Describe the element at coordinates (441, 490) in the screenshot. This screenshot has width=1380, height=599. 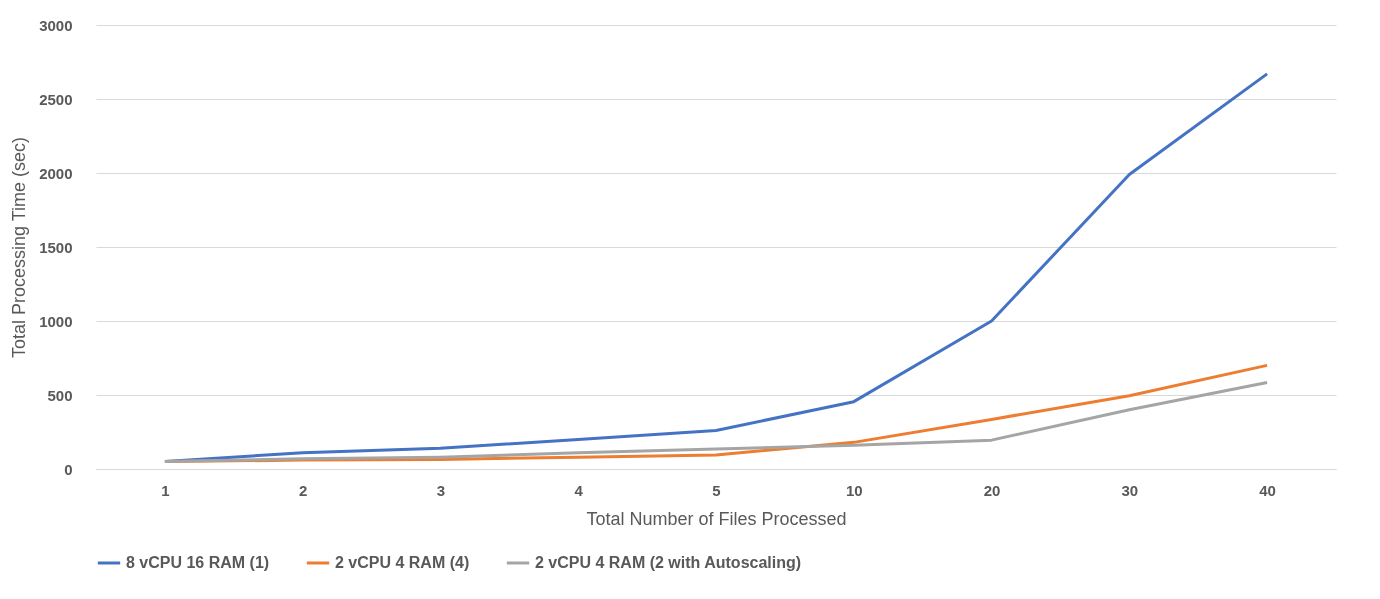
I see `x-tick-label: 3` at that location.